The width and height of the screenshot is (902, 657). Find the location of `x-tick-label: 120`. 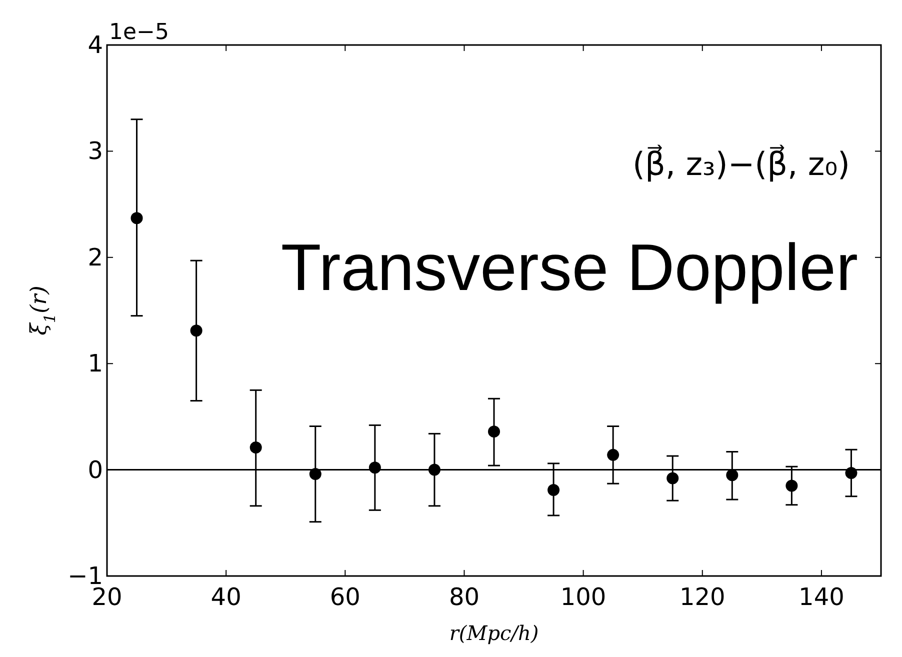

x-tick-label: 120 is located at coordinates (702, 597).